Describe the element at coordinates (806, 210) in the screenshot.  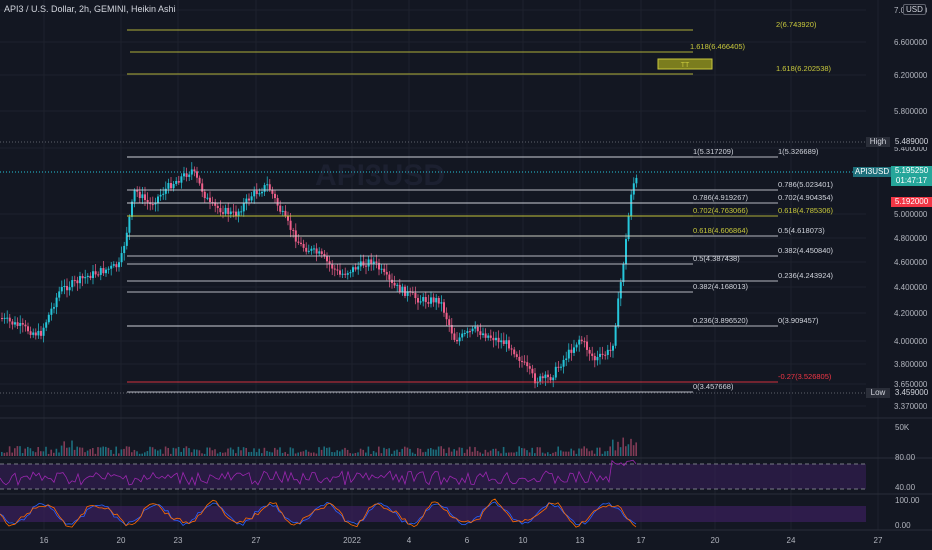
I see `fib-label: 0.618(4.785306)` at that location.